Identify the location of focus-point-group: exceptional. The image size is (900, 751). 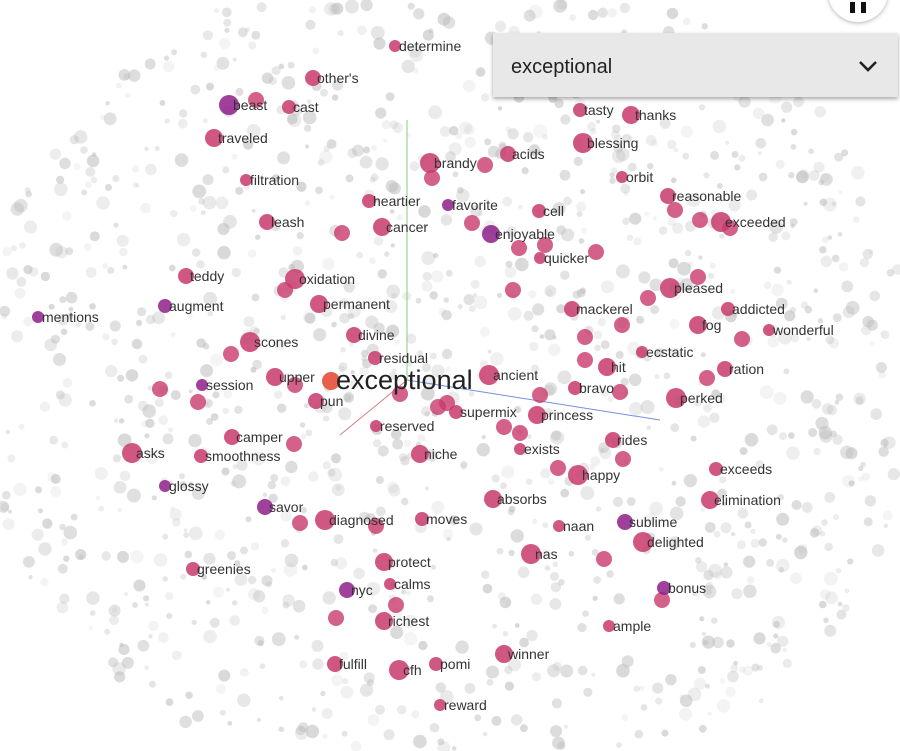
(397, 380).